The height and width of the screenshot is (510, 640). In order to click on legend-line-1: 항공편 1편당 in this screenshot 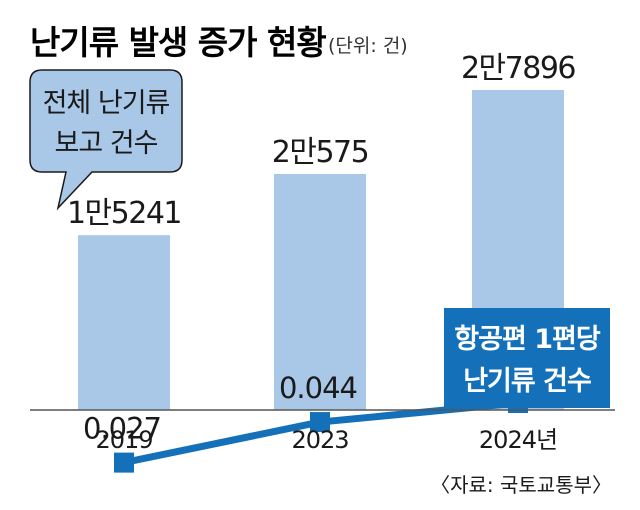, I will do `click(527, 339)`.